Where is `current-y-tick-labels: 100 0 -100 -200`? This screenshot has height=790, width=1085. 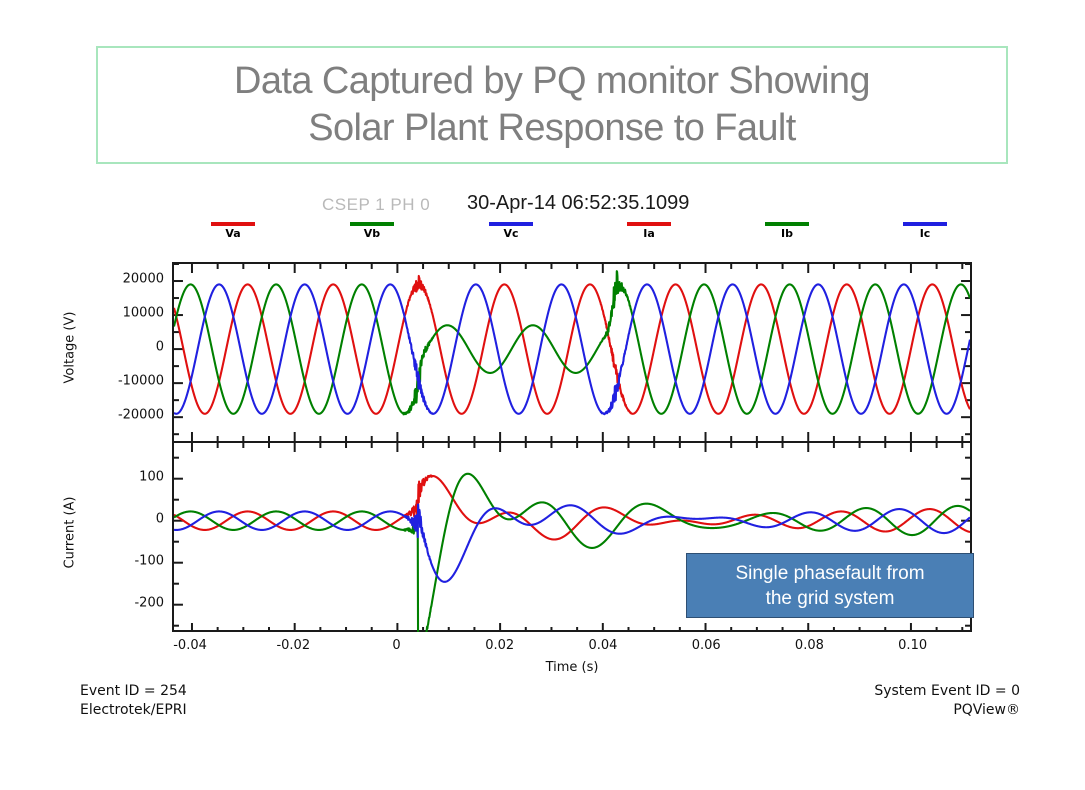
current-y-tick-labels: 100 0 -100 -200 is located at coordinates (128, 535).